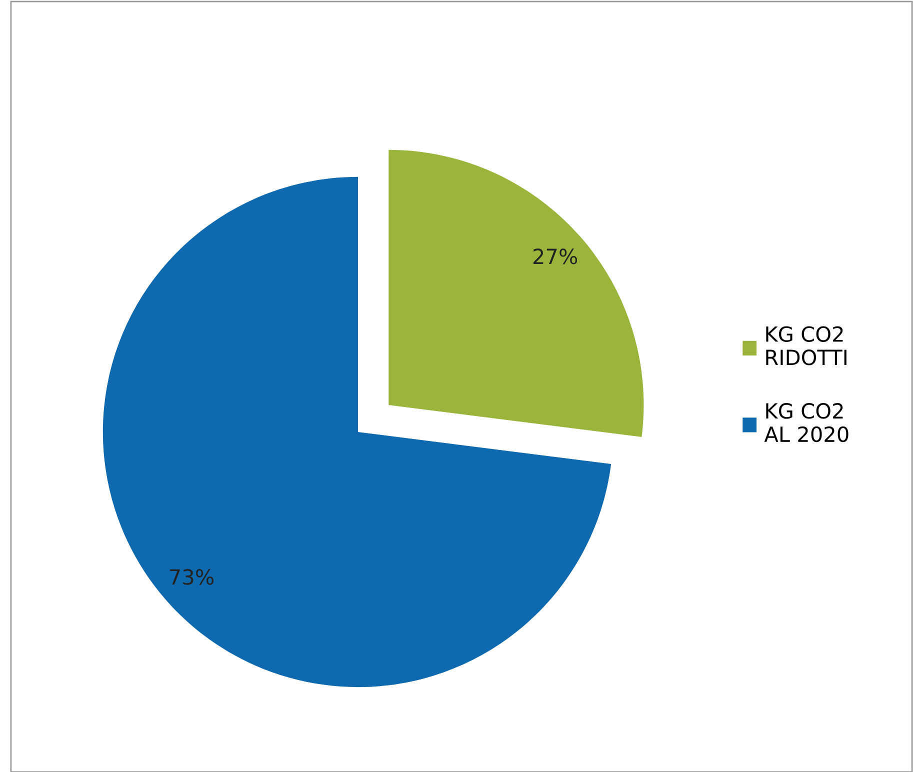  What do you see at coordinates (555, 256) in the screenshot?
I see `data-label: 27%` at bounding box center [555, 256].